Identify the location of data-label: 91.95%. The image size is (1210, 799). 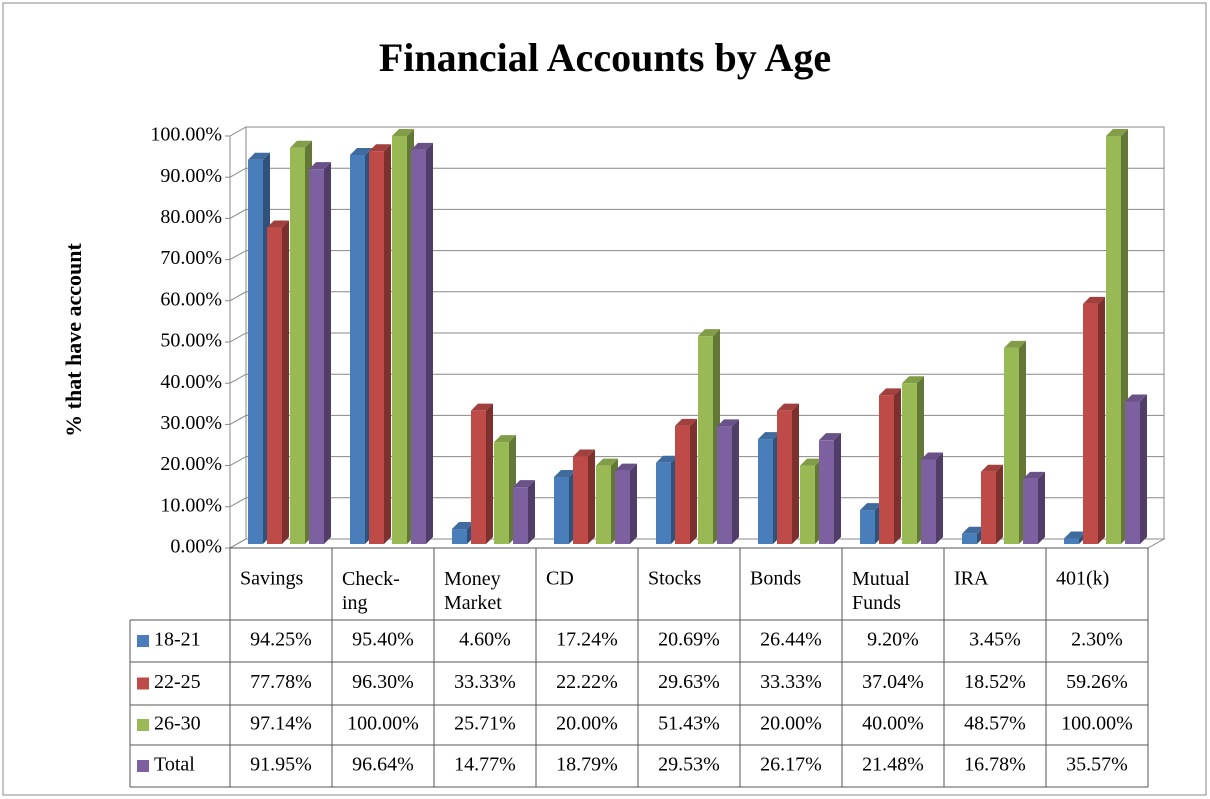
(281, 765).